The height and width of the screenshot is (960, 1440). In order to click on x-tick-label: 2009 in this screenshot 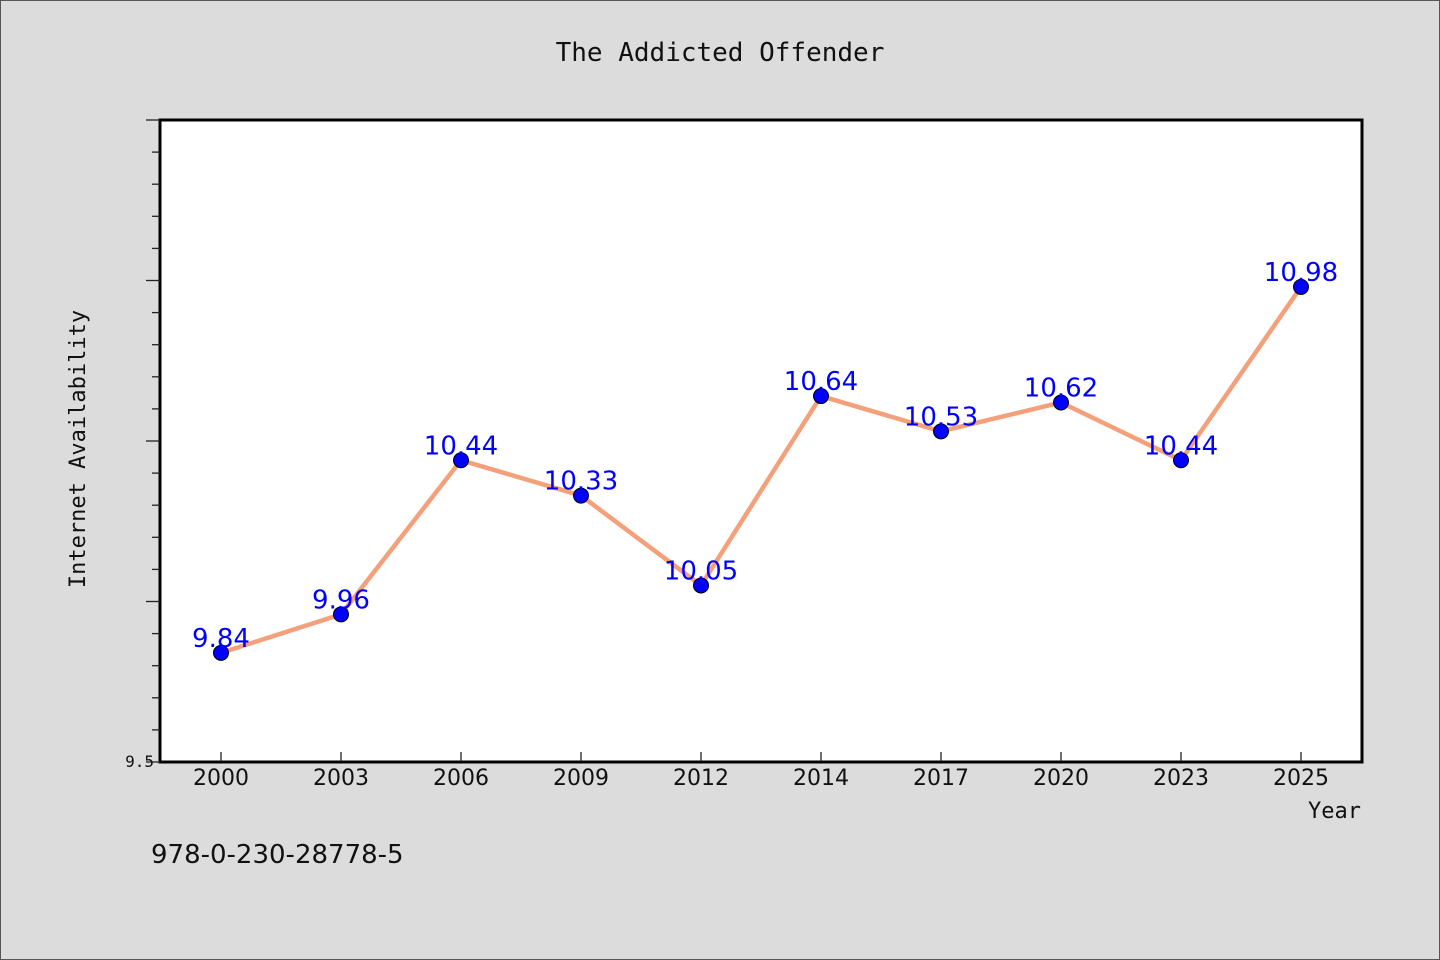, I will do `click(581, 778)`.